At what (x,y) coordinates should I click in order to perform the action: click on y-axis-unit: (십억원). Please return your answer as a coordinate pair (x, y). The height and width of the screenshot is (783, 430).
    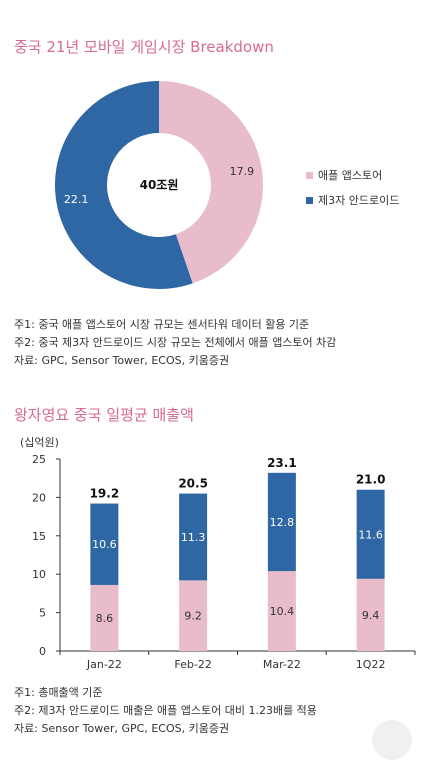
    Looking at the image, I should click on (39, 442).